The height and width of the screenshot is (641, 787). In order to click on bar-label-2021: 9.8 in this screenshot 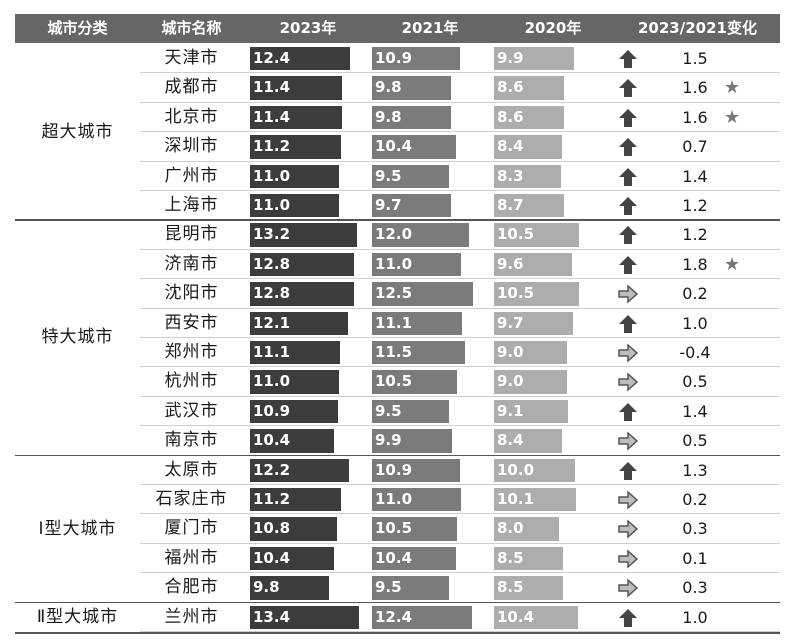, I will do `click(388, 116)`.